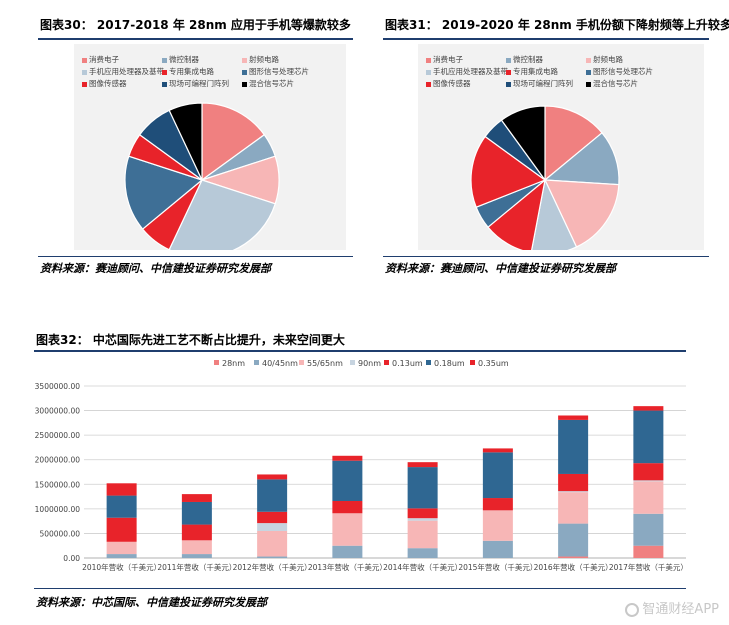 This screenshot has height=625, width=729. What do you see at coordinates (680, 609) in the screenshot?
I see `watermark-text: 智通财经APP` at bounding box center [680, 609].